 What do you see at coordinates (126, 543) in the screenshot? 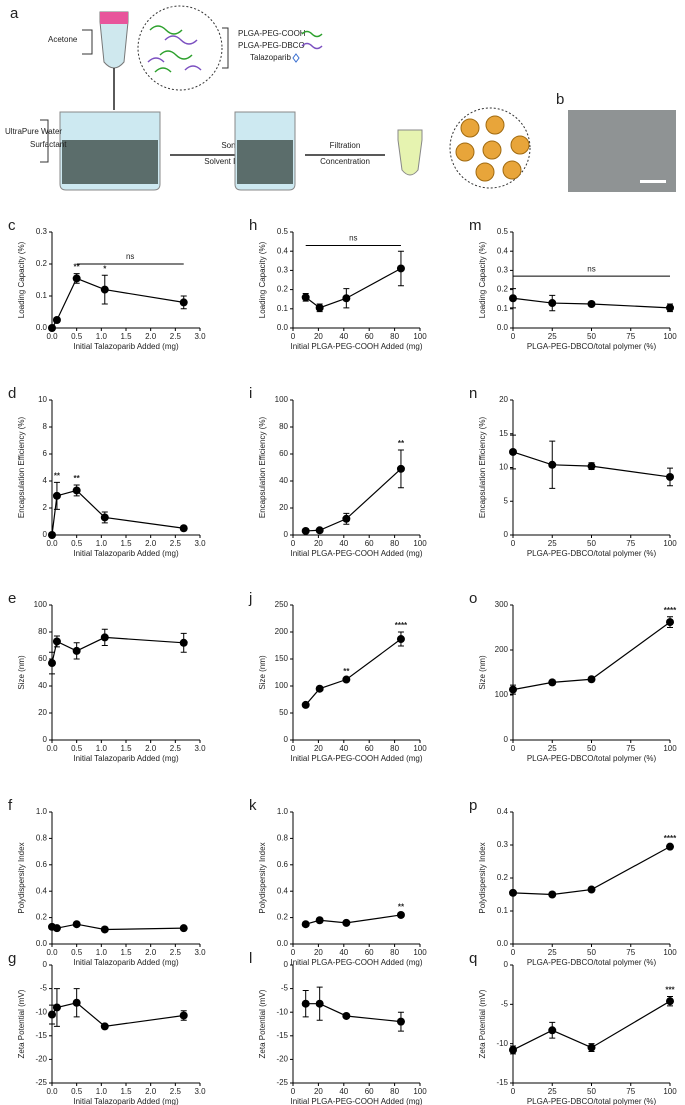
I see `x-tick-label: 1.5` at bounding box center [126, 543].